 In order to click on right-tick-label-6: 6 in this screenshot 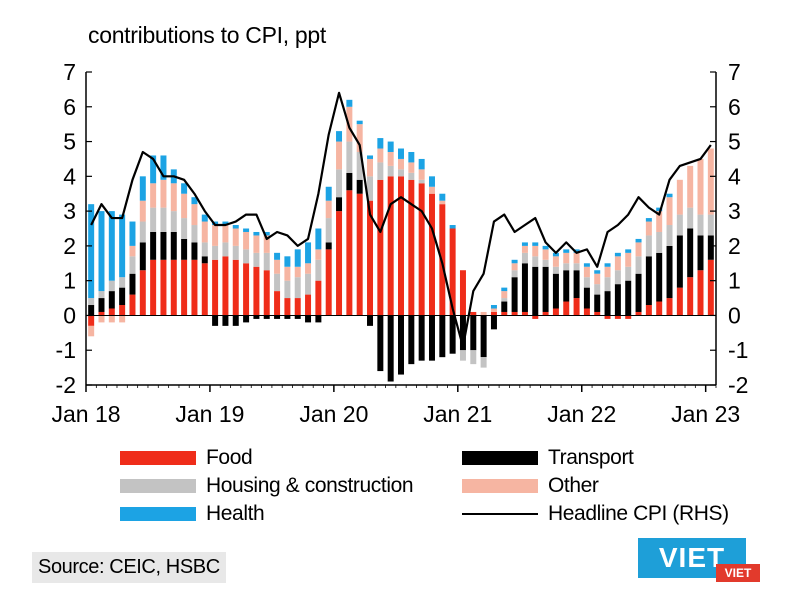, I will do `click(734, 107)`.